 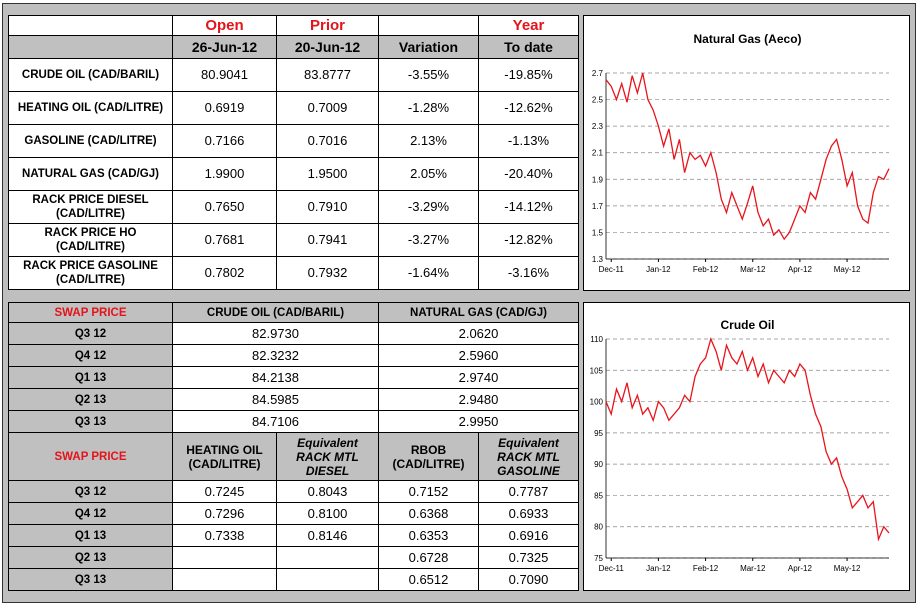 What do you see at coordinates (224, 25) in the screenshot?
I see `column-top-header: Open` at bounding box center [224, 25].